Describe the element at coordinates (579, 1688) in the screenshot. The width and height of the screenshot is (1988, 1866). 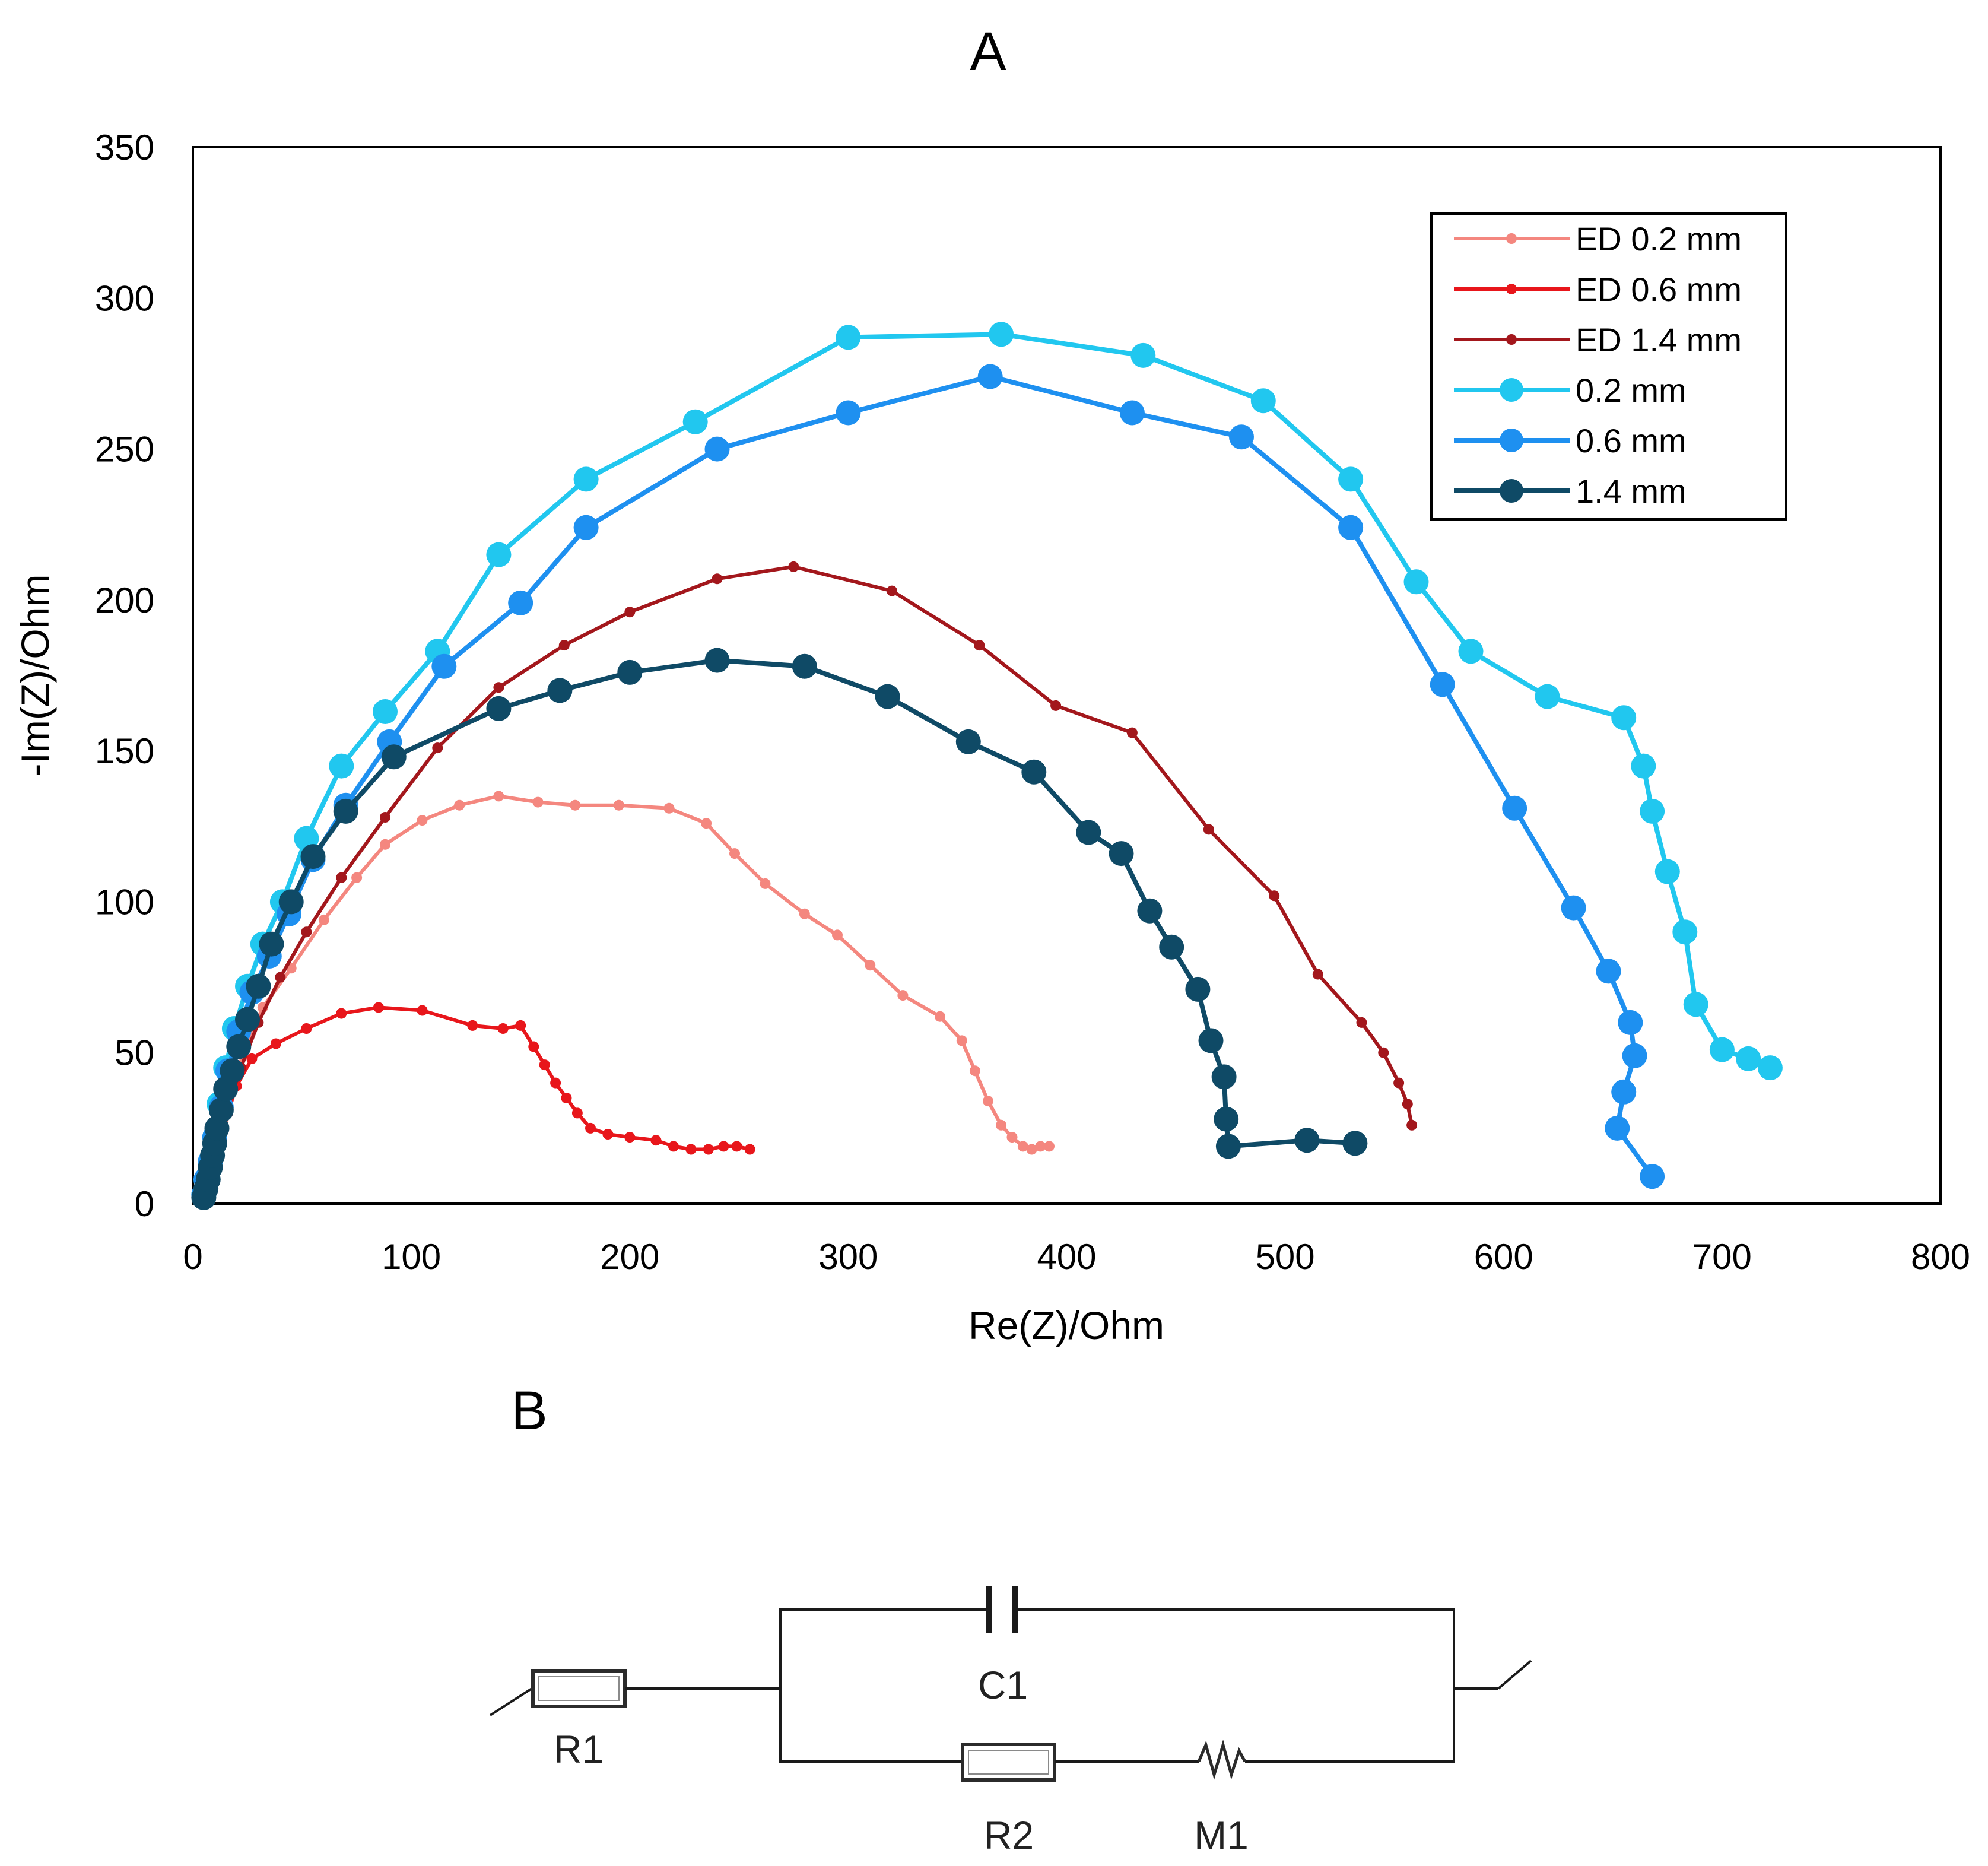
I see `r1-resistor-inner` at that location.